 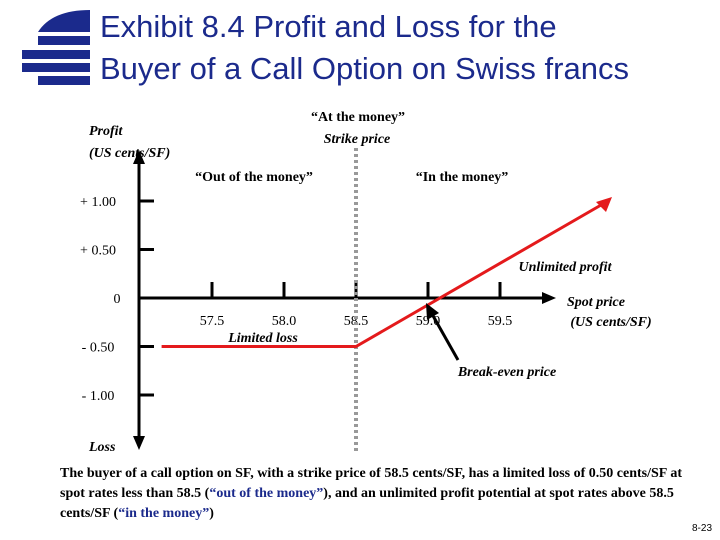 What do you see at coordinates (129, 153) in the screenshot?
I see `y-axis-label-line-2: (US cents/SF)` at bounding box center [129, 153].